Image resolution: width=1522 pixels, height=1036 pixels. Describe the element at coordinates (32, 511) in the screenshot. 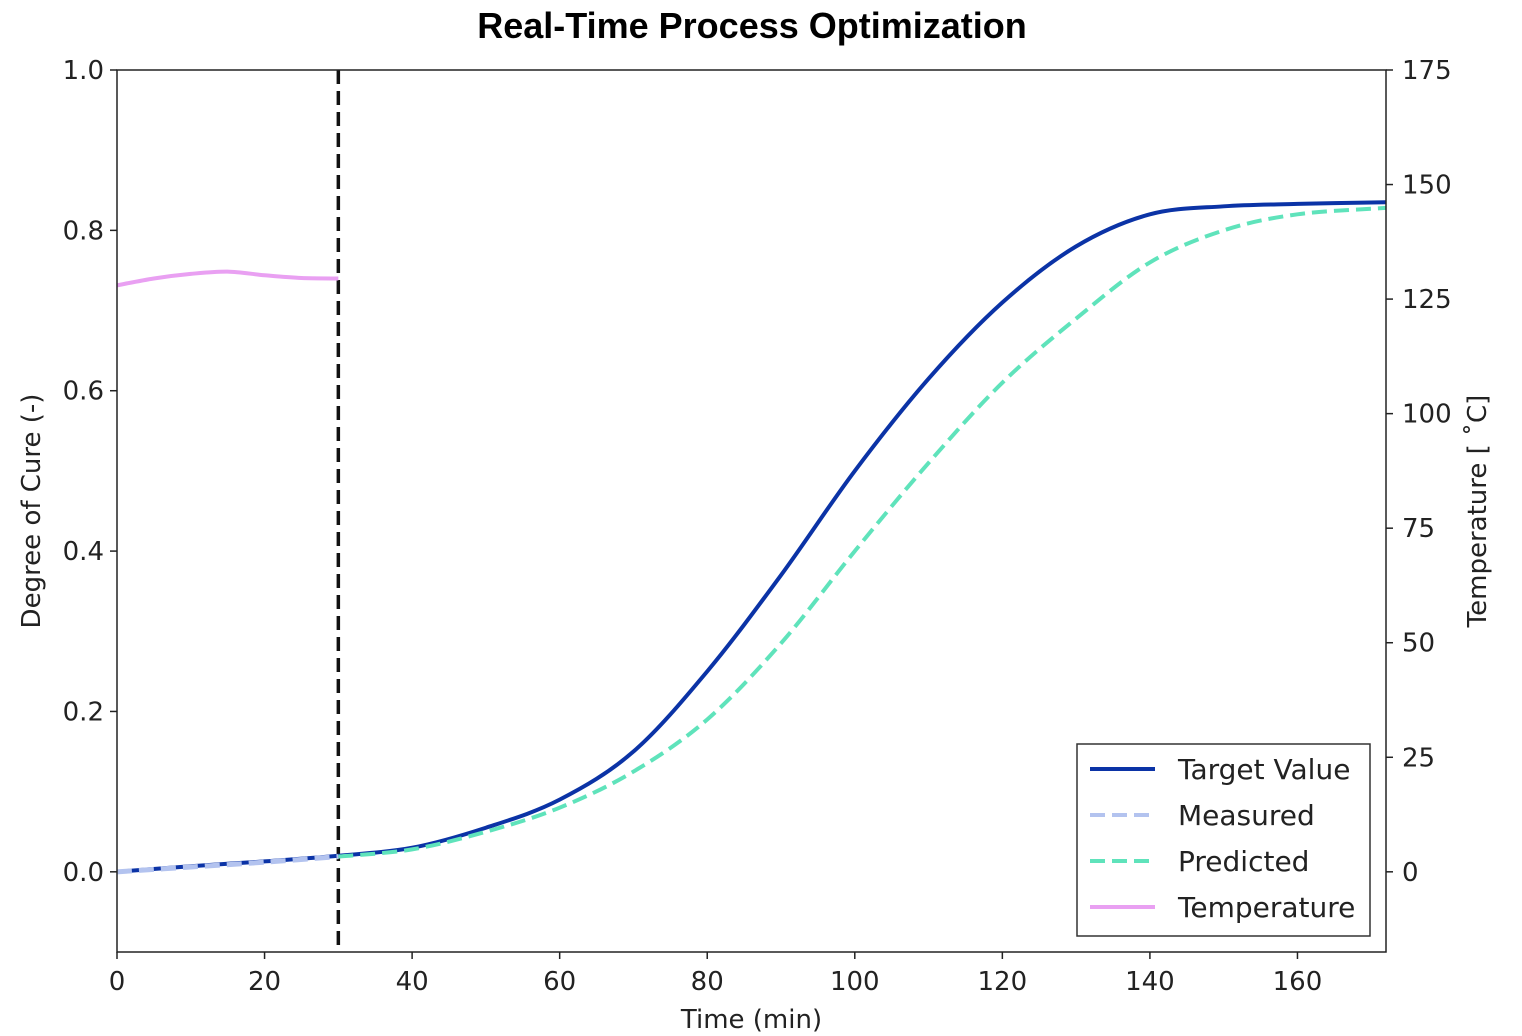

I see `y-axis-label: Degree of Cure (-)` at that location.